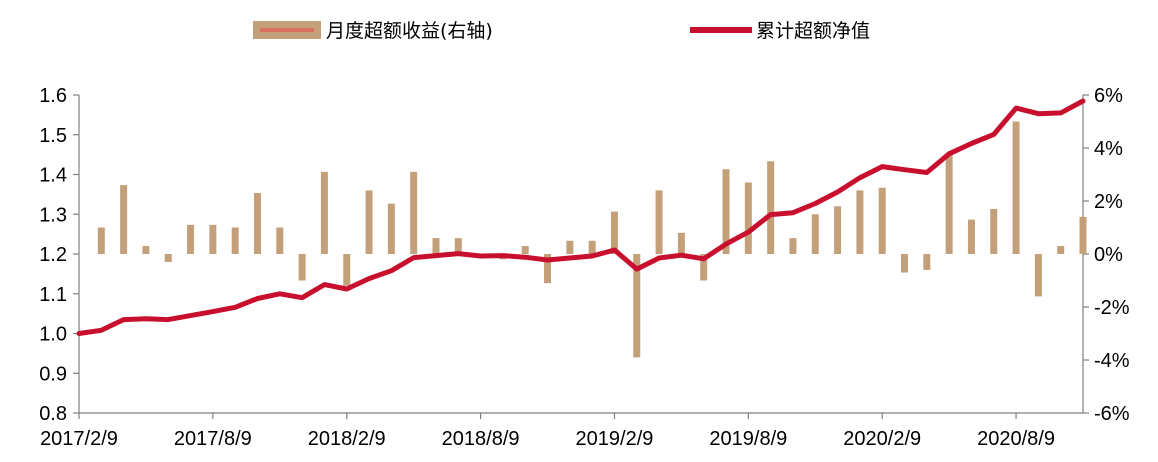 The height and width of the screenshot is (462, 1158). Describe the element at coordinates (347, 439) in the screenshot. I see `x-axis-tick-label: 2018/2/9` at that location.